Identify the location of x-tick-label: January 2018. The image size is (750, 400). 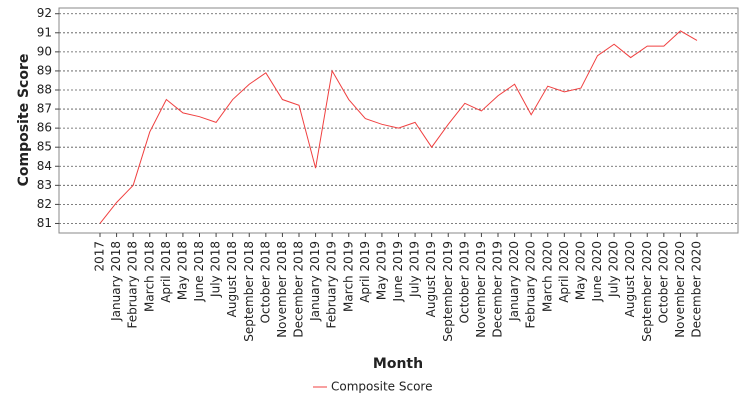
(116, 281).